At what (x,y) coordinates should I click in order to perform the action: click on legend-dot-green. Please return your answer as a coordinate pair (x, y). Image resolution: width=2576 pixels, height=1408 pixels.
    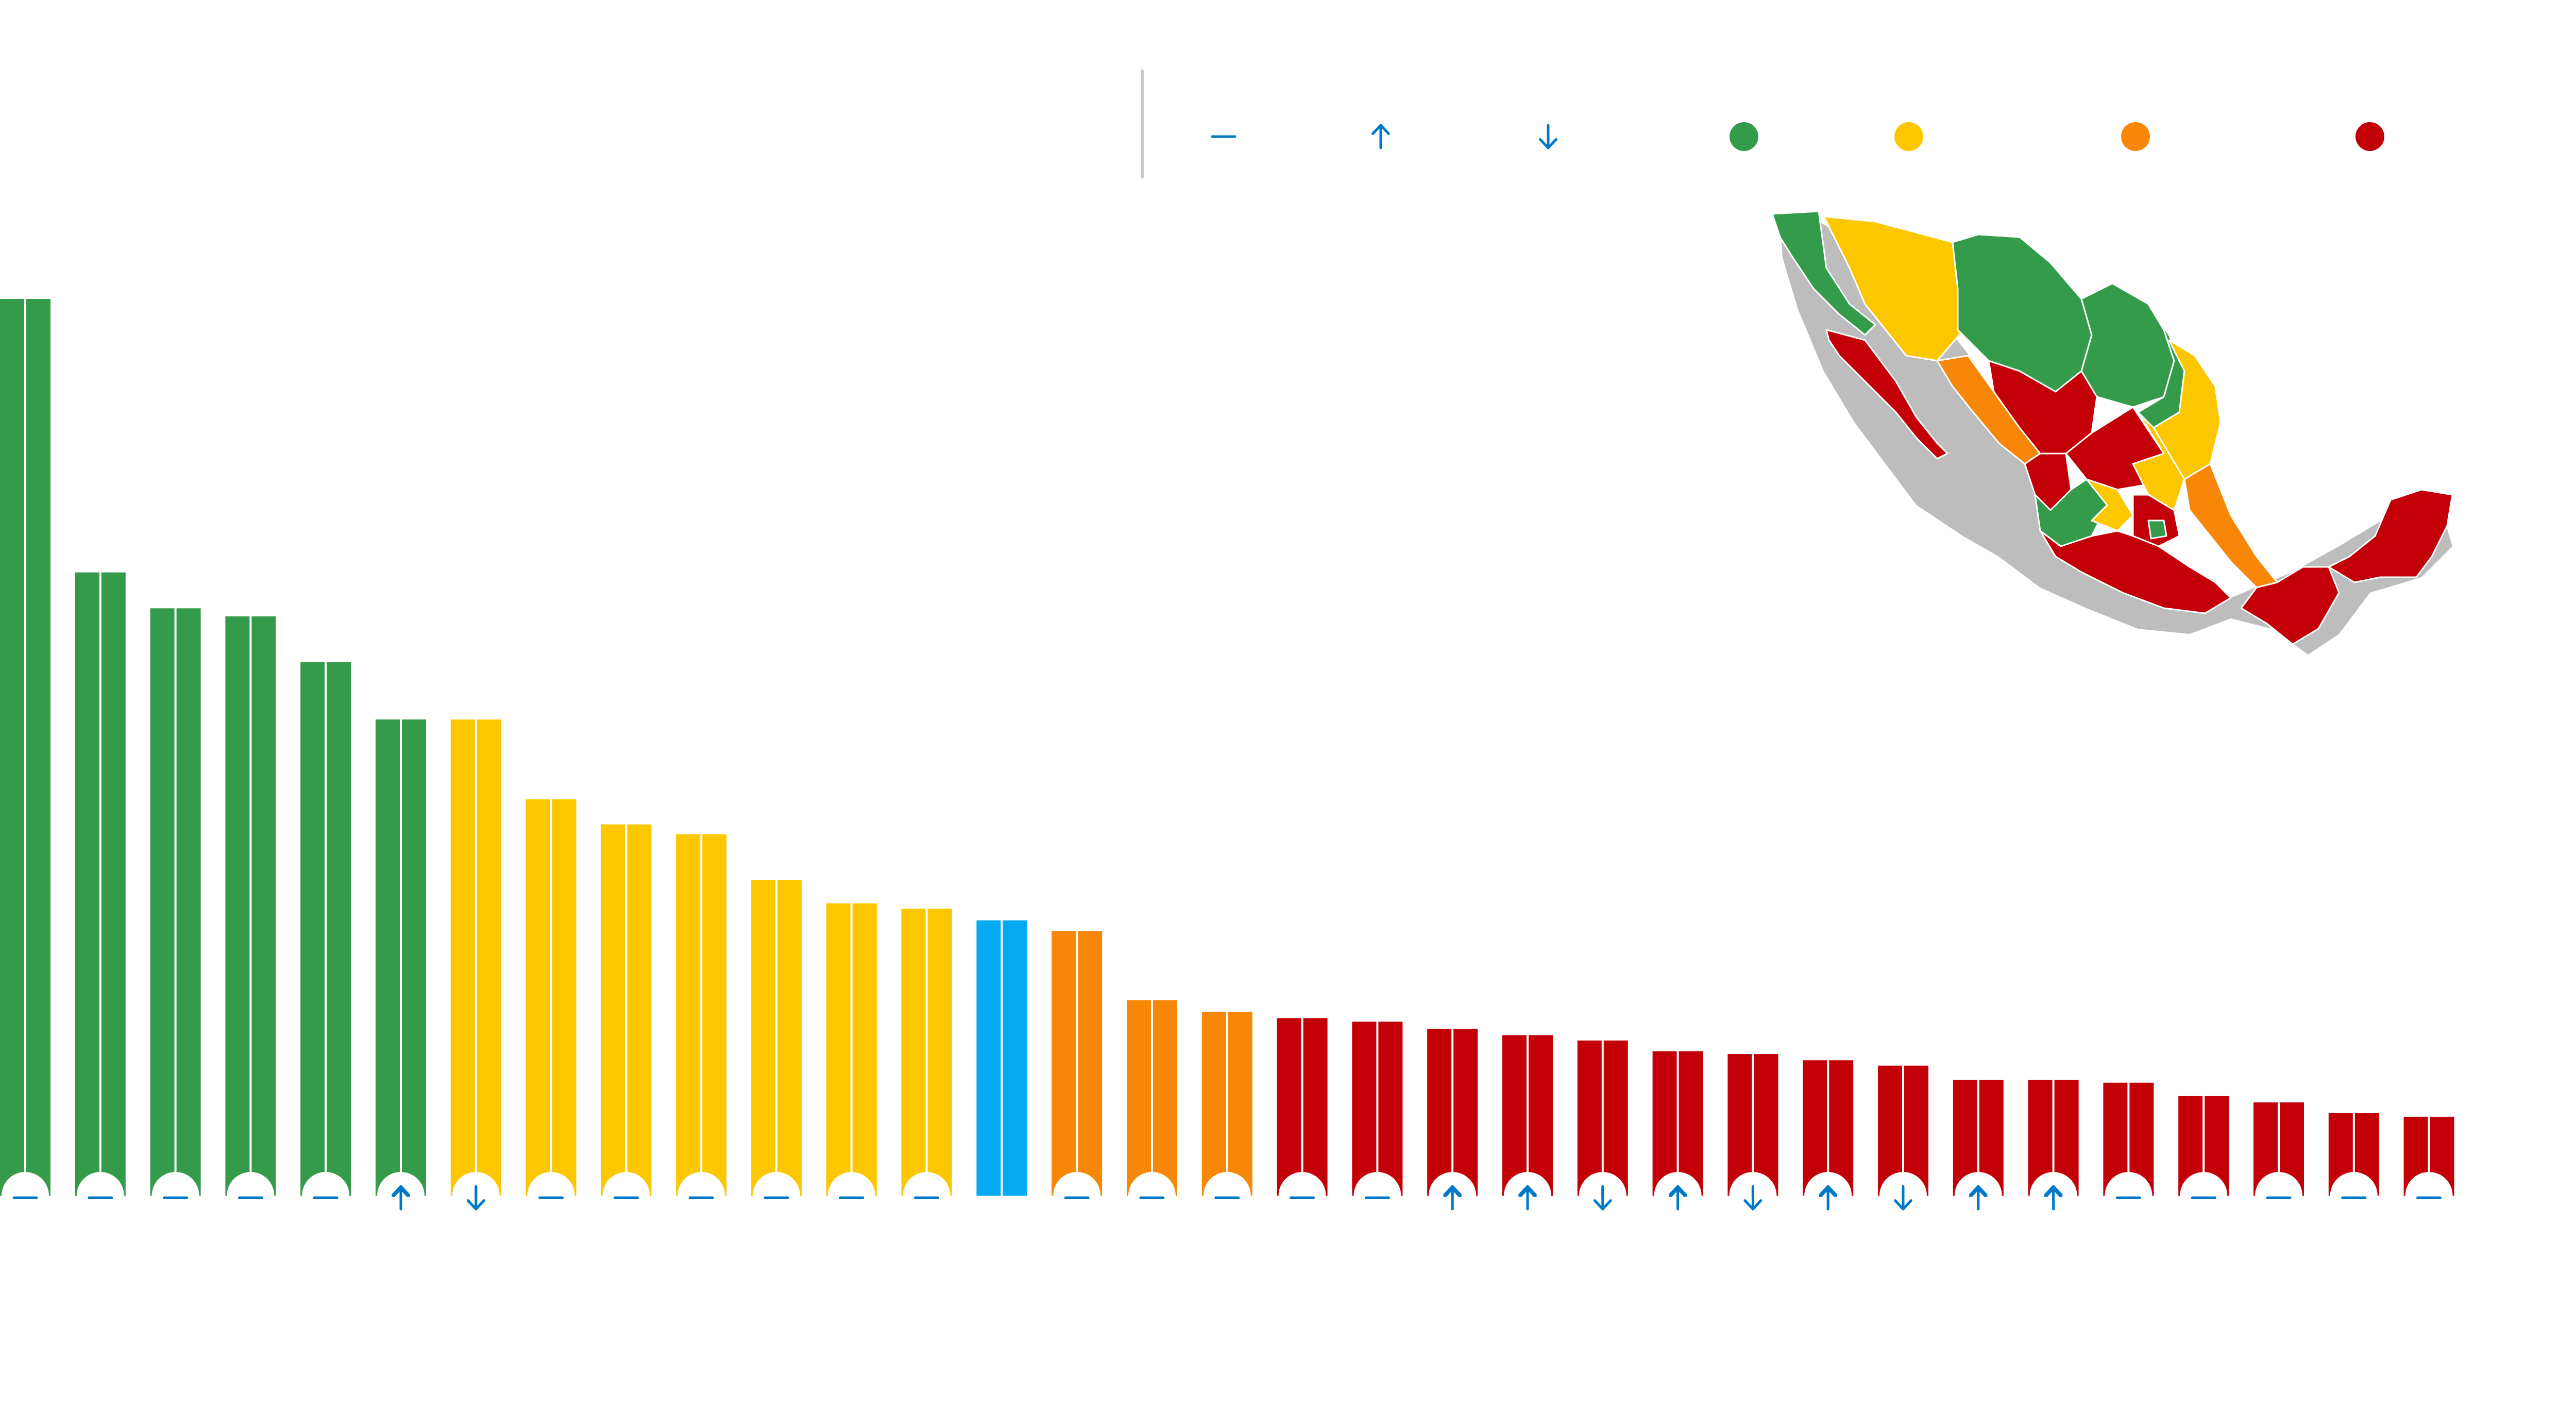
    Looking at the image, I should click on (1744, 137).